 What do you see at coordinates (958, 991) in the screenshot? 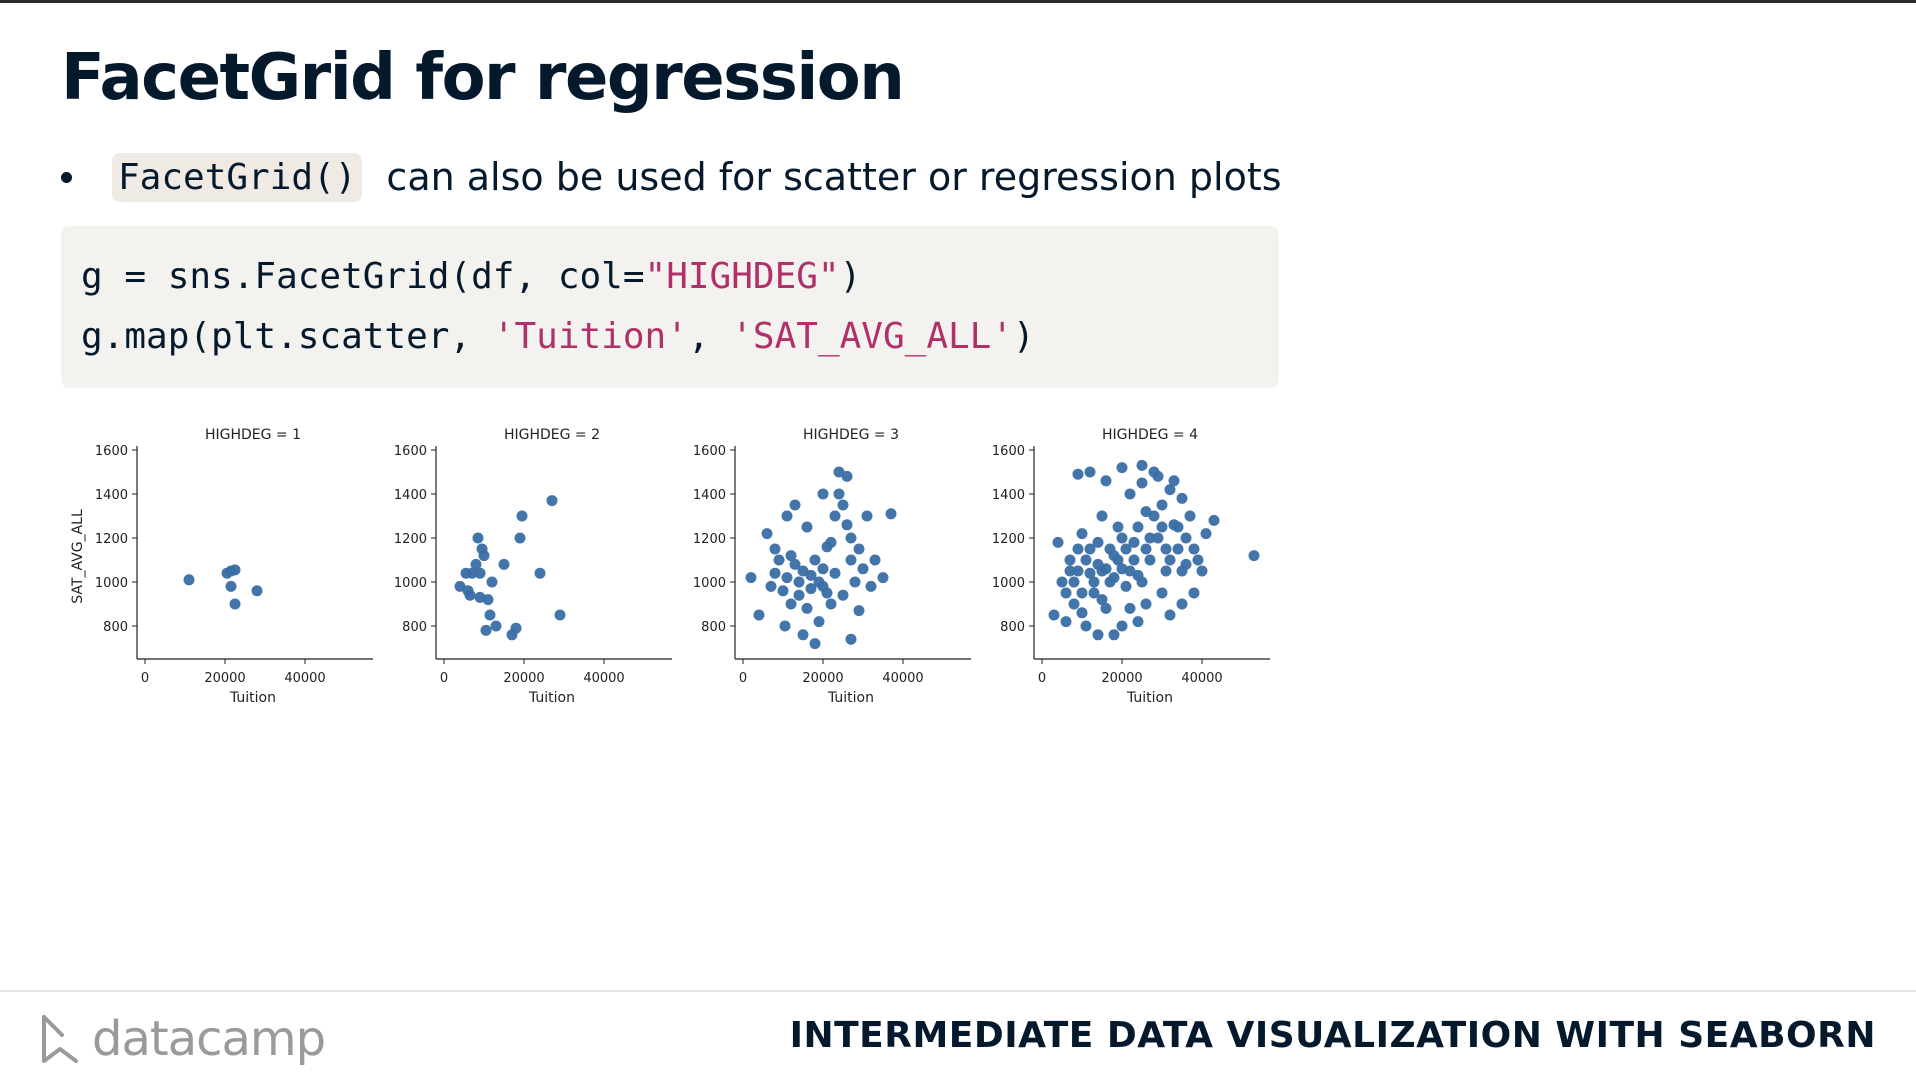
I see `footer-rule` at bounding box center [958, 991].